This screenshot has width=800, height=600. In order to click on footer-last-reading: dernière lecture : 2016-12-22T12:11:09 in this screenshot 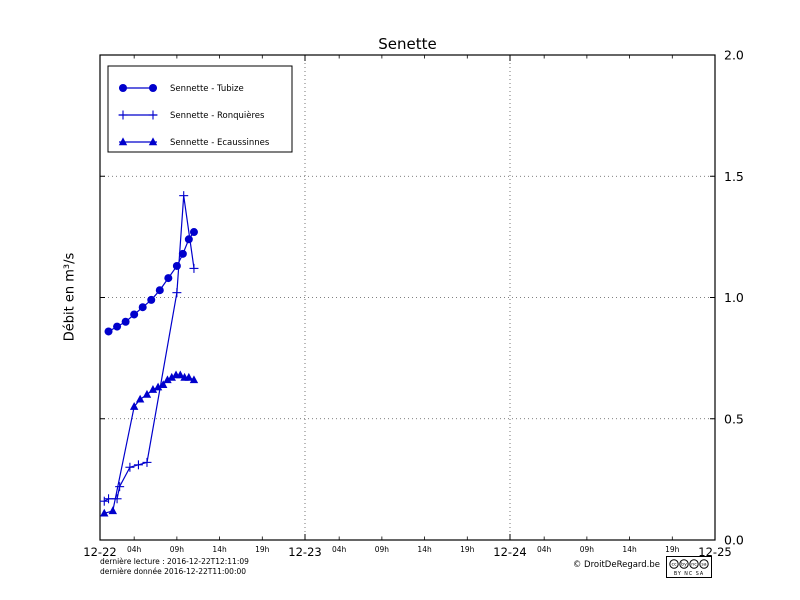, I will do `click(174, 561)`.